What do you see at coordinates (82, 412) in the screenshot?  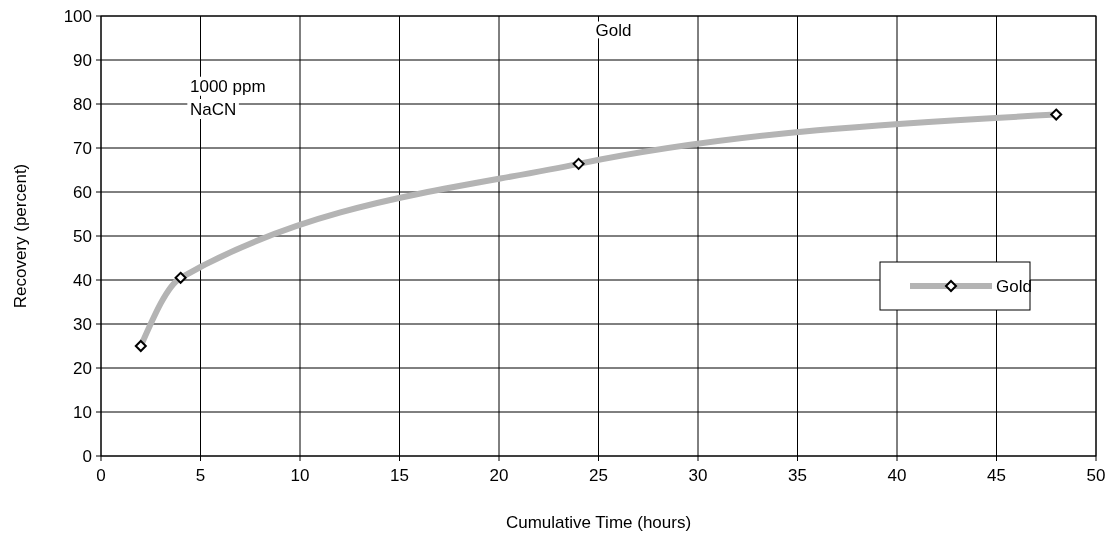 I see `y-tick-label: 10` at bounding box center [82, 412].